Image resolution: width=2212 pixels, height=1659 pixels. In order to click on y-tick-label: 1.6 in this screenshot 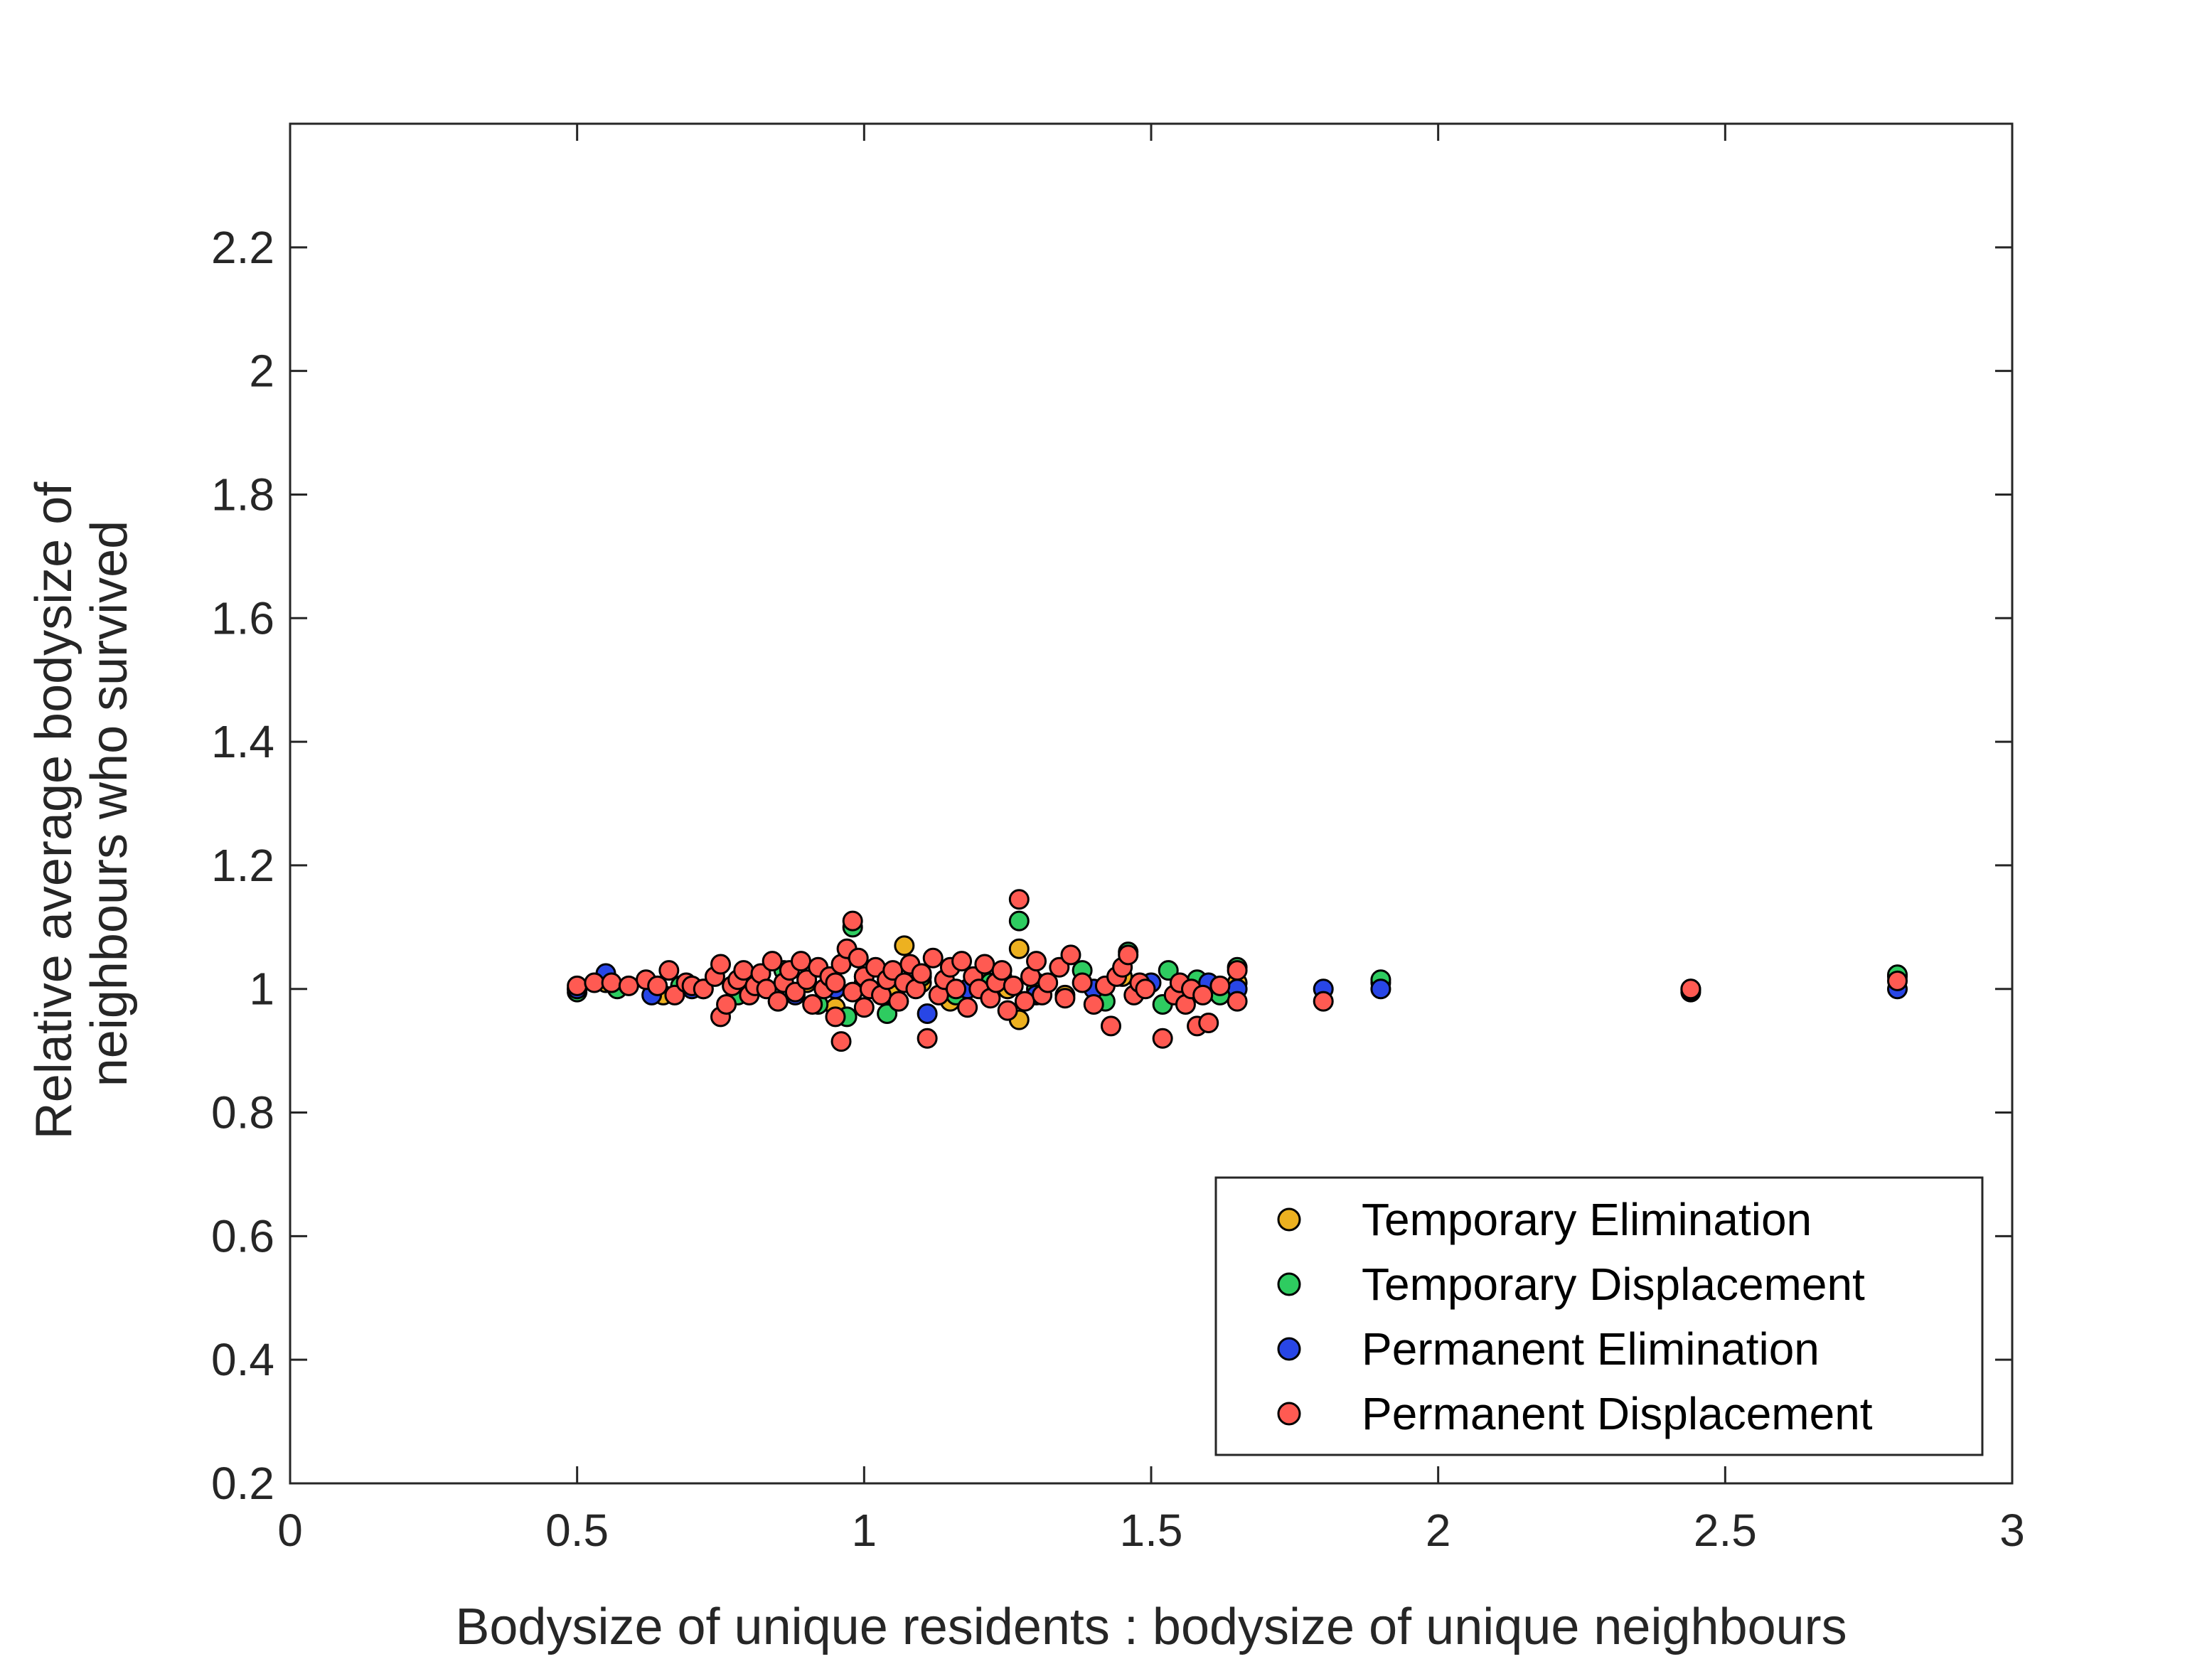, I will do `click(242, 618)`.